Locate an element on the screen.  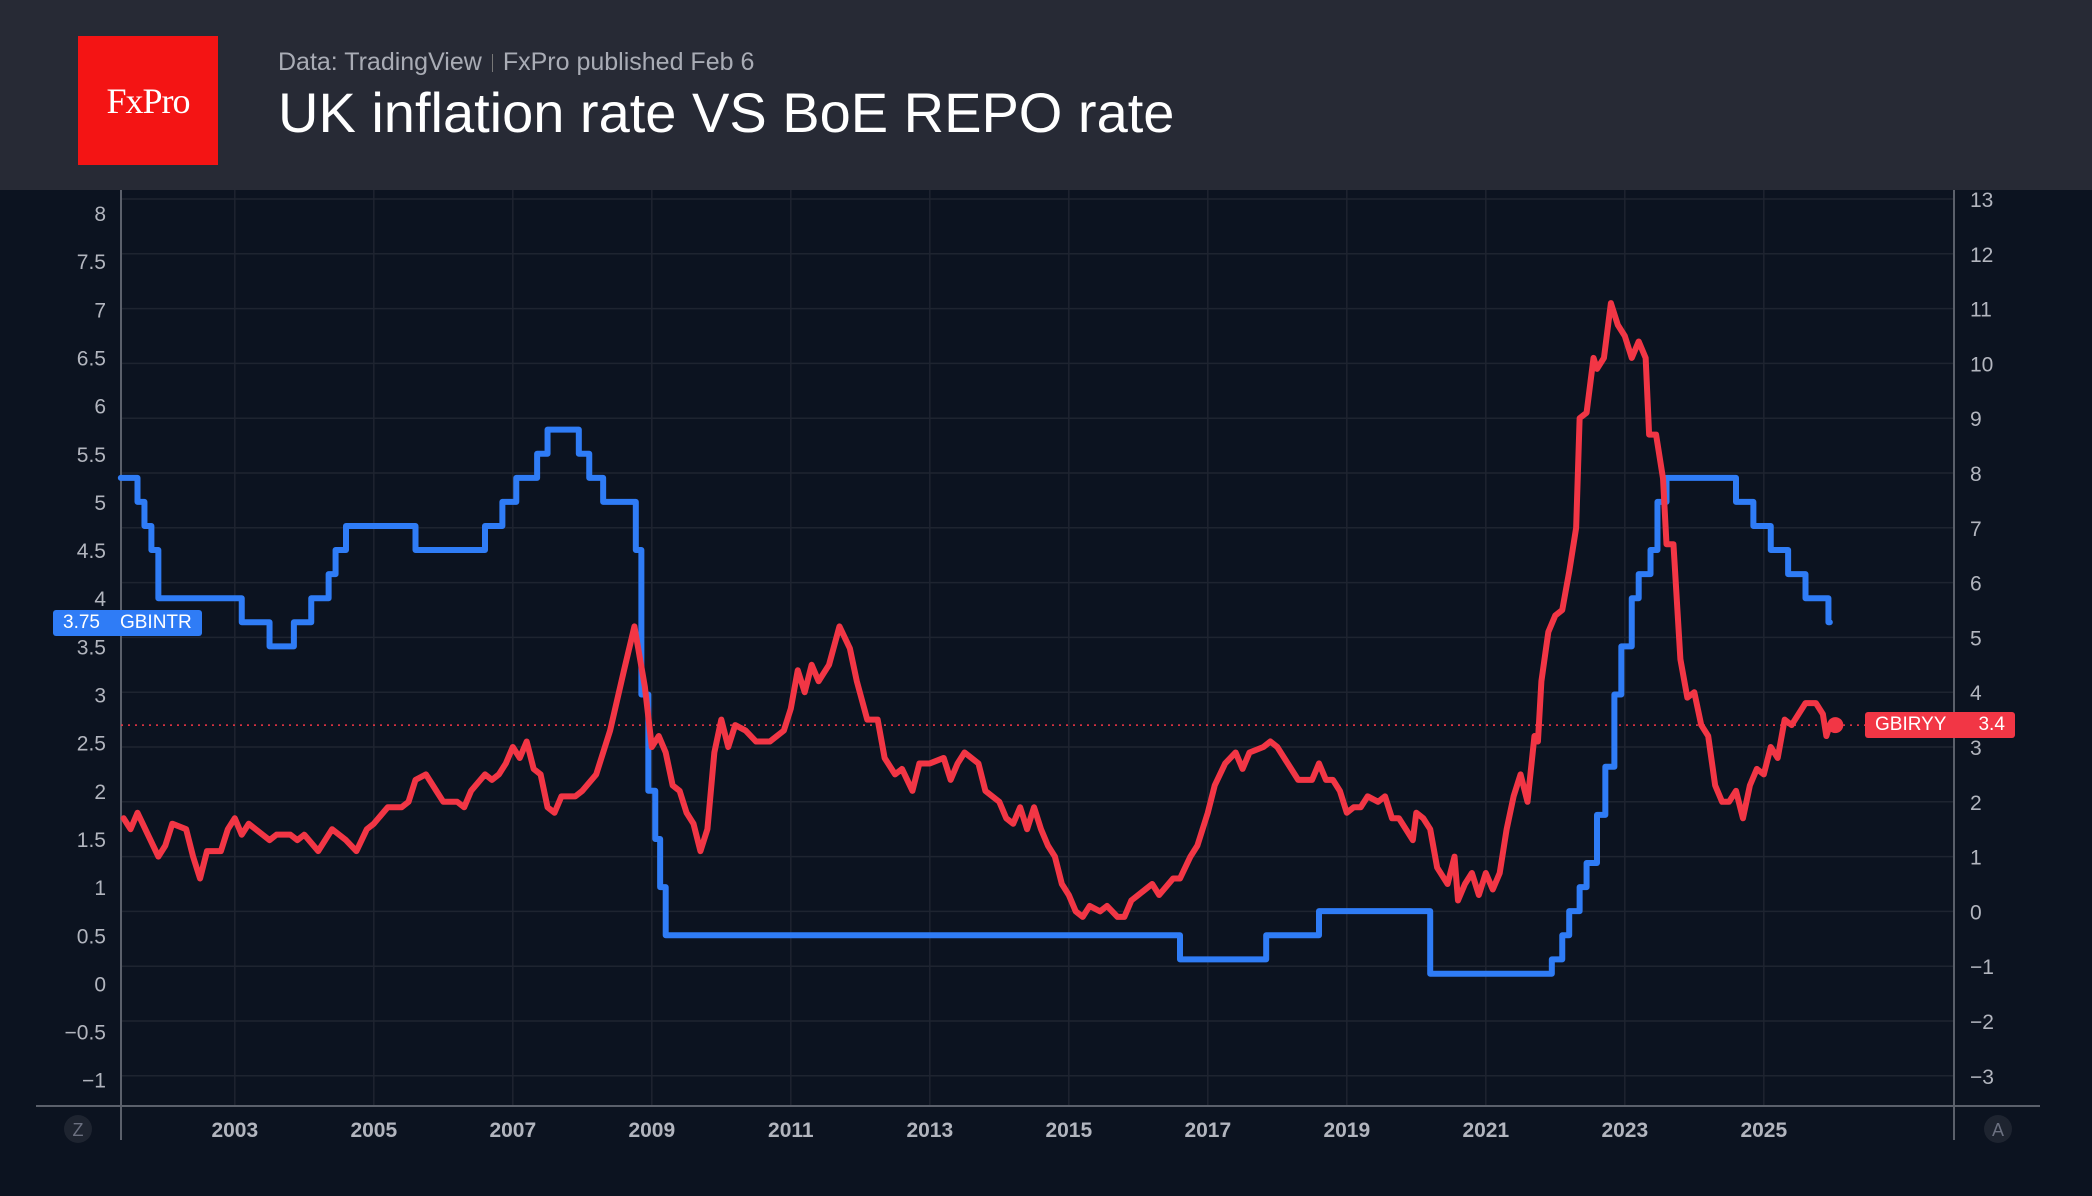
x-tick-label: 2015 is located at coordinates (1068, 1130).